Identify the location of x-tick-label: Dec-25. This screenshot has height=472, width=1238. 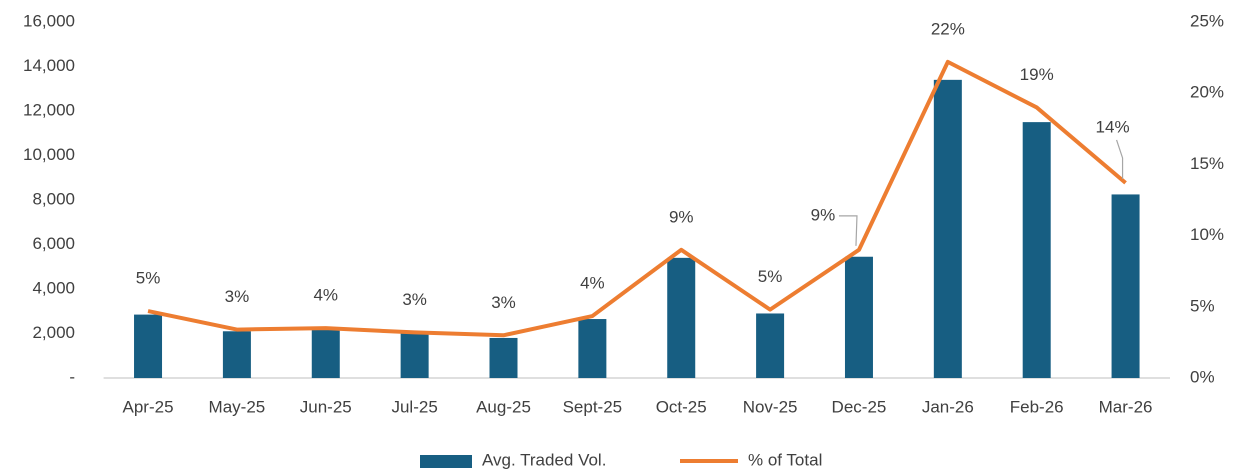
(859, 406).